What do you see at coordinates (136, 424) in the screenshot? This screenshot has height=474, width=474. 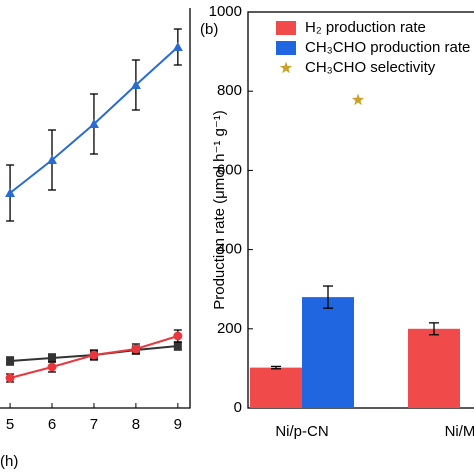 I see `x-tick-label: 8` at bounding box center [136, 424].